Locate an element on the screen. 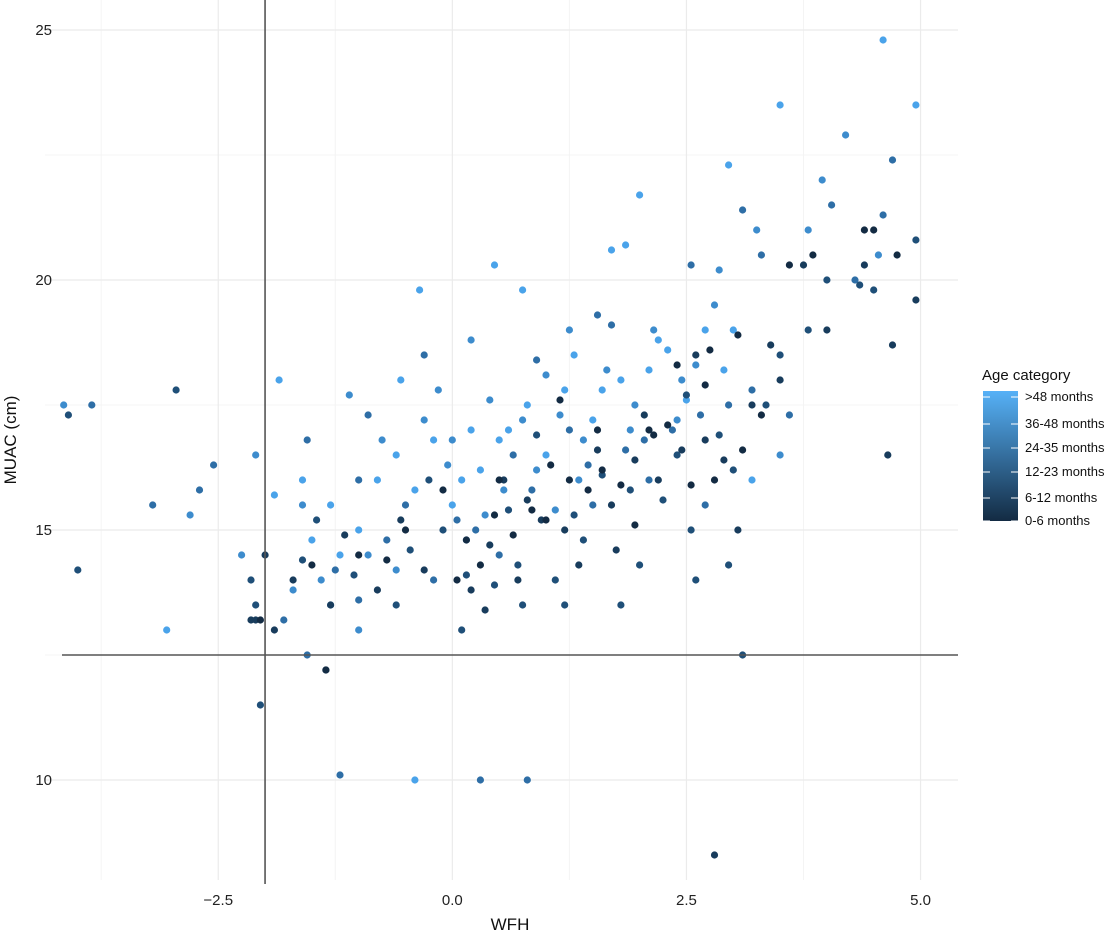  legend-label: 36-48 months is located at coordinates (1065, 423).